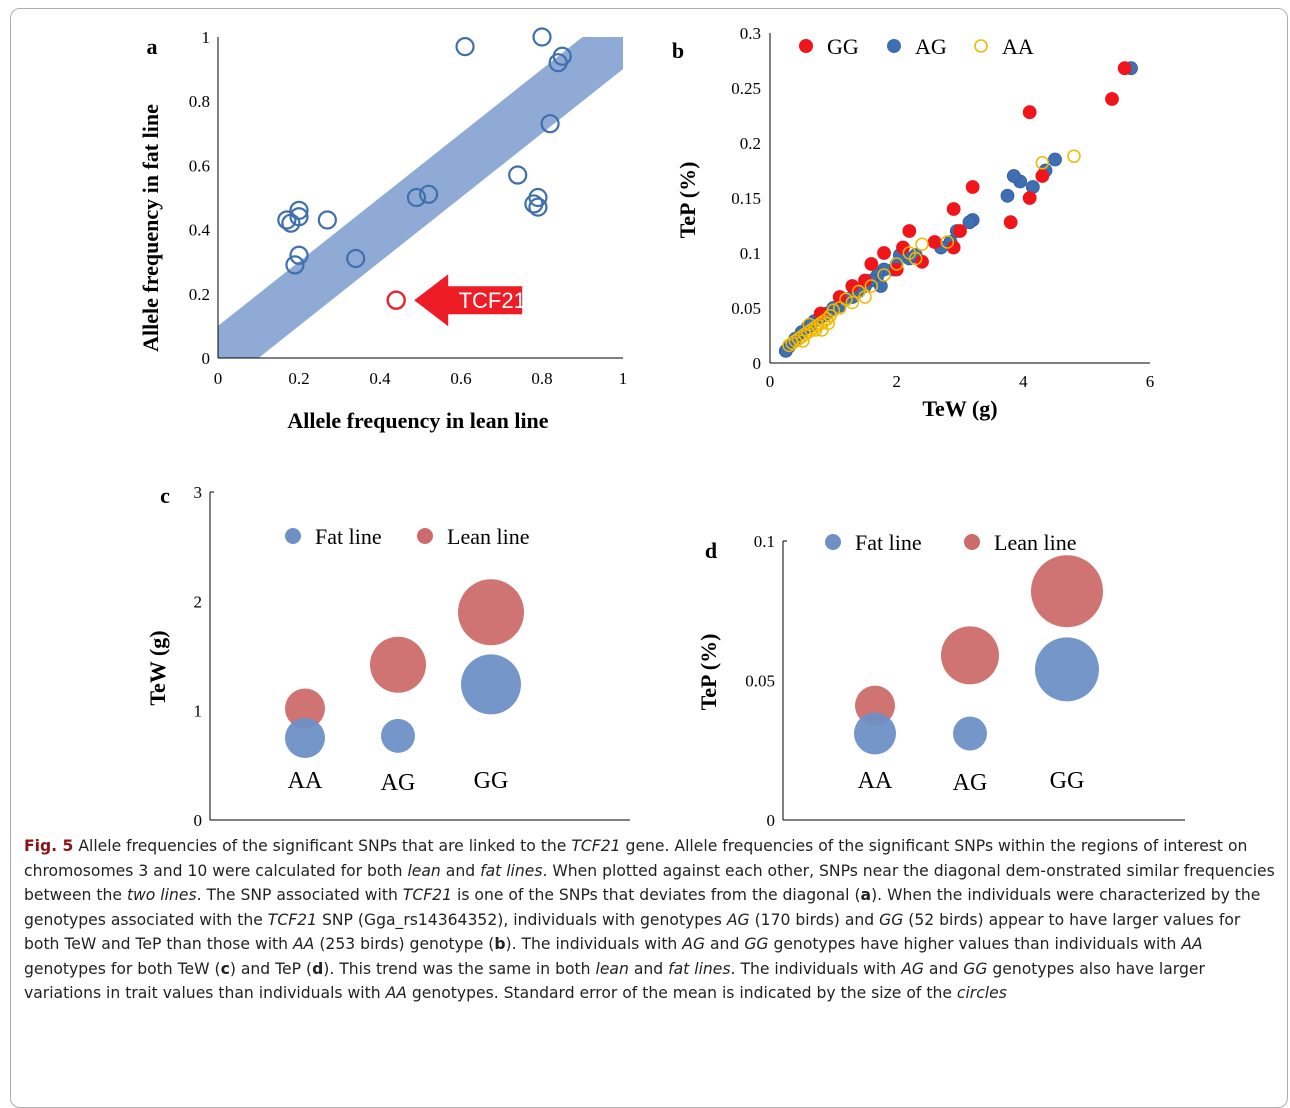 The width and height of the screenshot is (1290, 1108). I want to click on caption-segment: two lines, so click(161, 895).